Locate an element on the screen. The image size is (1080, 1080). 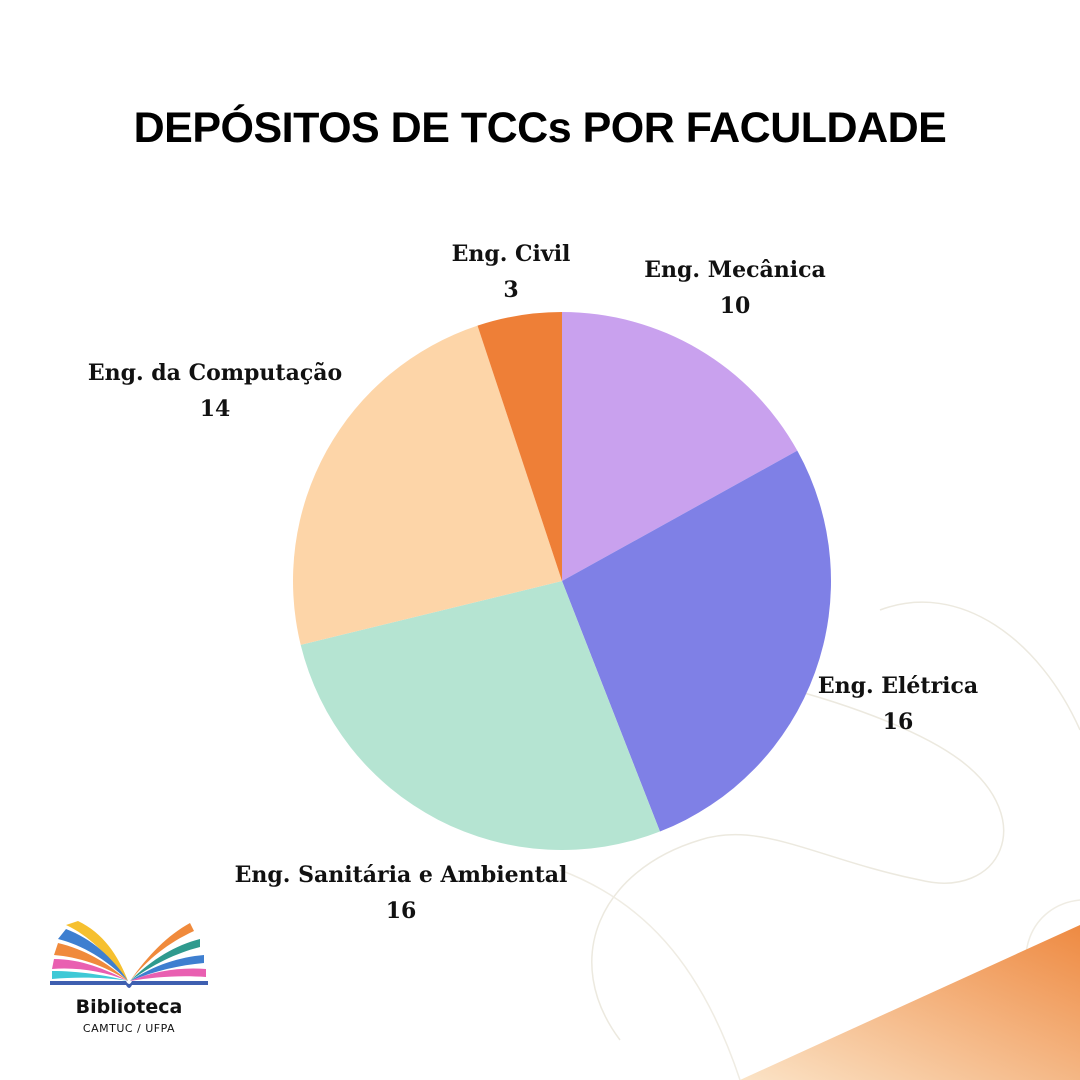
corner-accent-shape is located at coordinates (910, 1002).